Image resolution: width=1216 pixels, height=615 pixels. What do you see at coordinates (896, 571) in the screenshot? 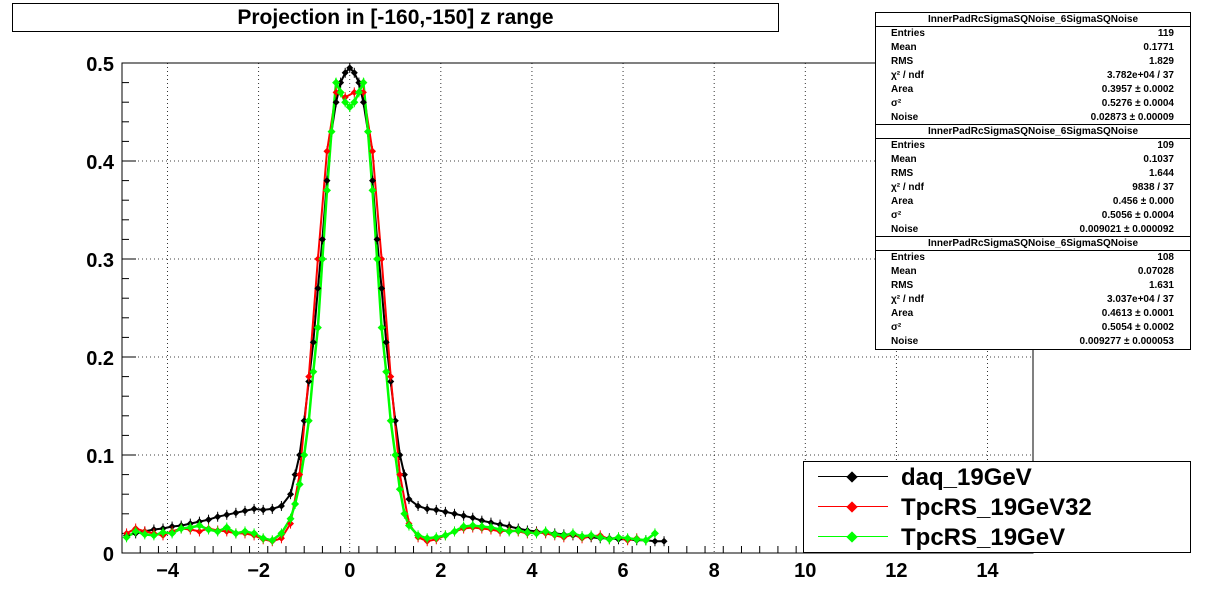
I see `x-tick-label: 12` at bounding box center [896, 571].